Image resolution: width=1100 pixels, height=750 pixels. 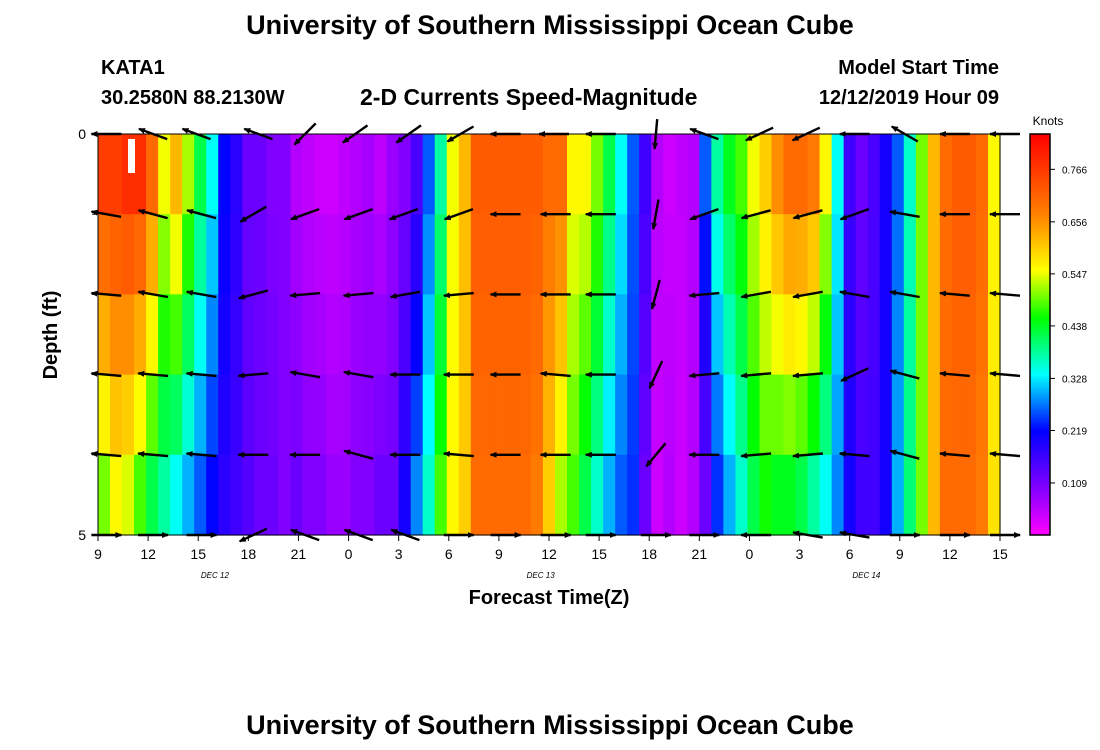 What do you see at coordinates (908, 98) in the screenshot?
I see `model-start-time: 12/12/2019 Hour 09` at bounding box center [908, 98].